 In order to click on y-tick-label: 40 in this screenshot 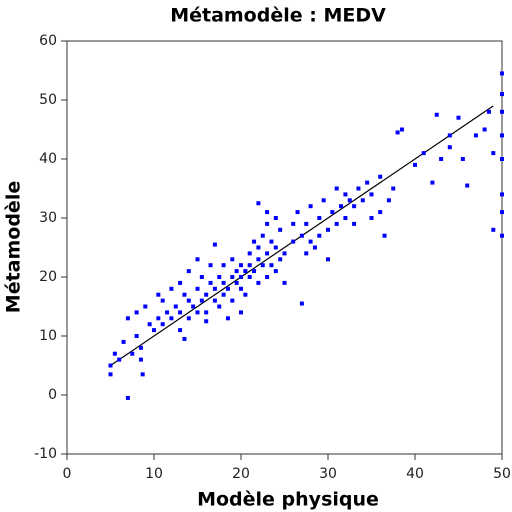, I will do `click(48, 159)`.